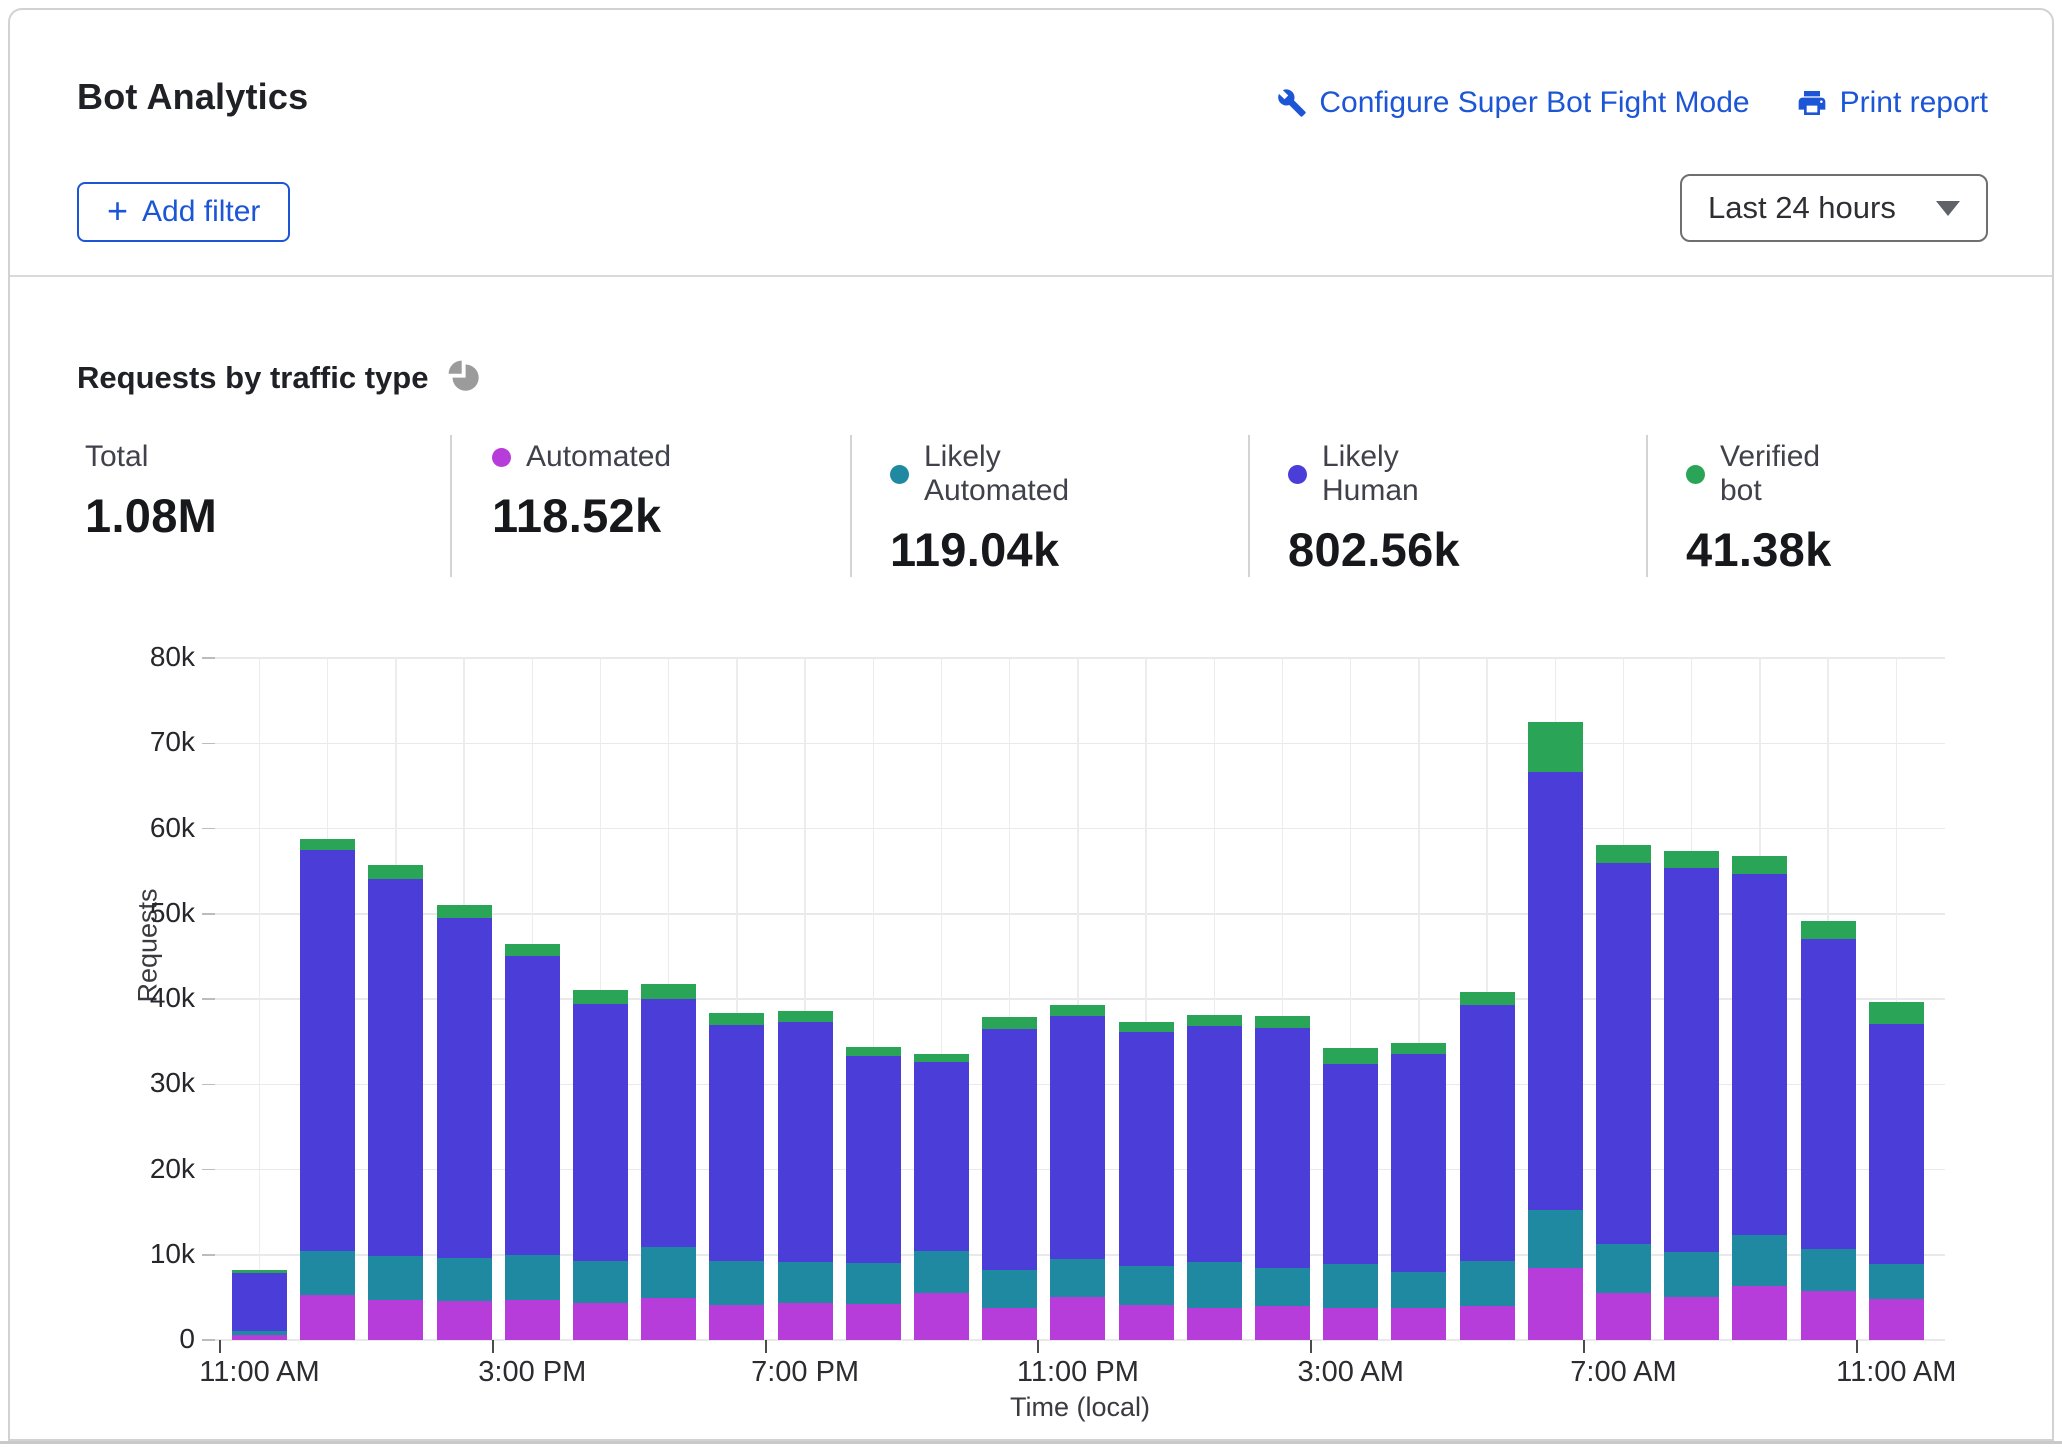  I want to click on print-report-link: Print report, so click(1892, 103).